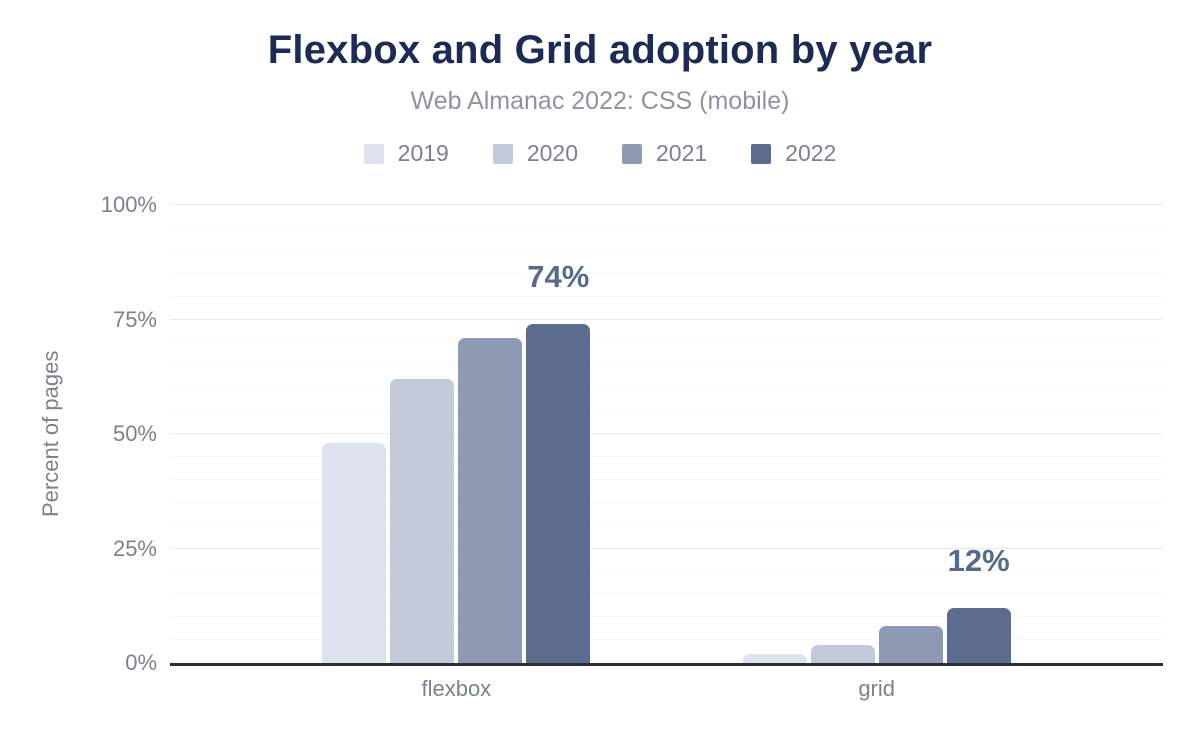  What do you see at coordinates (558, 277) in the screenshot?
I see `data-label-flexbox-2022: 74%` at bounding box center [558, 277].